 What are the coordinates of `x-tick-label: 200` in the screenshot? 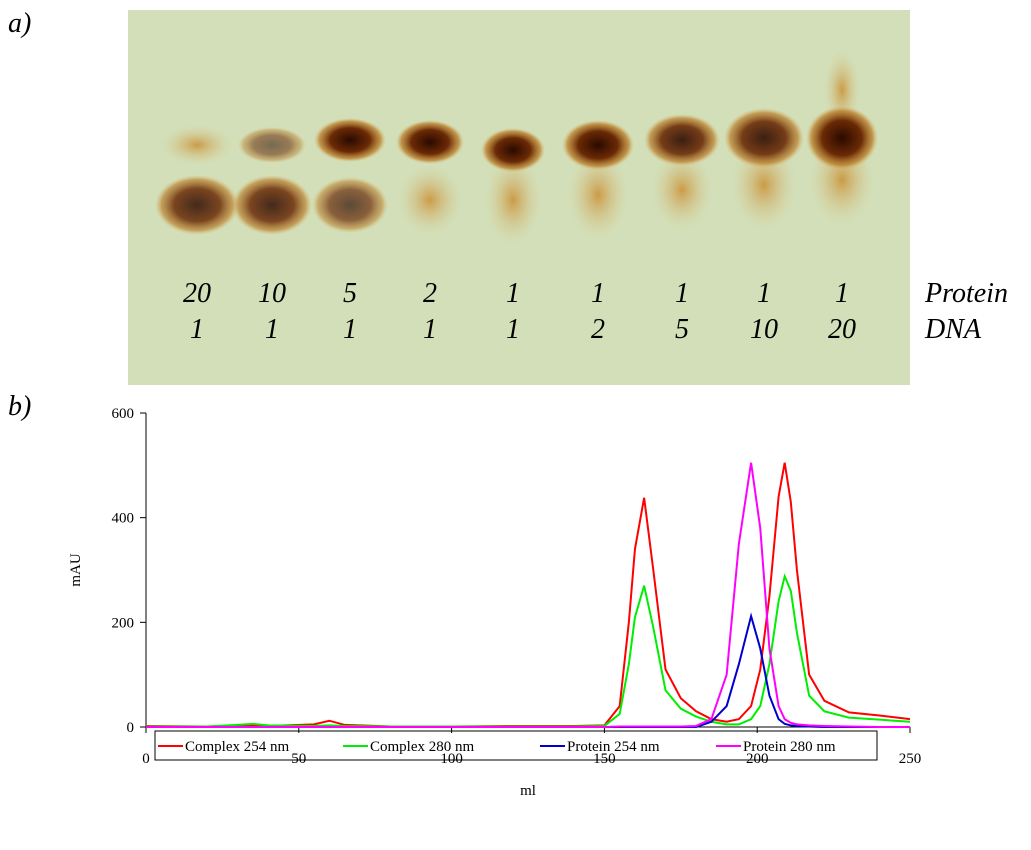 It's located at (757, 759).